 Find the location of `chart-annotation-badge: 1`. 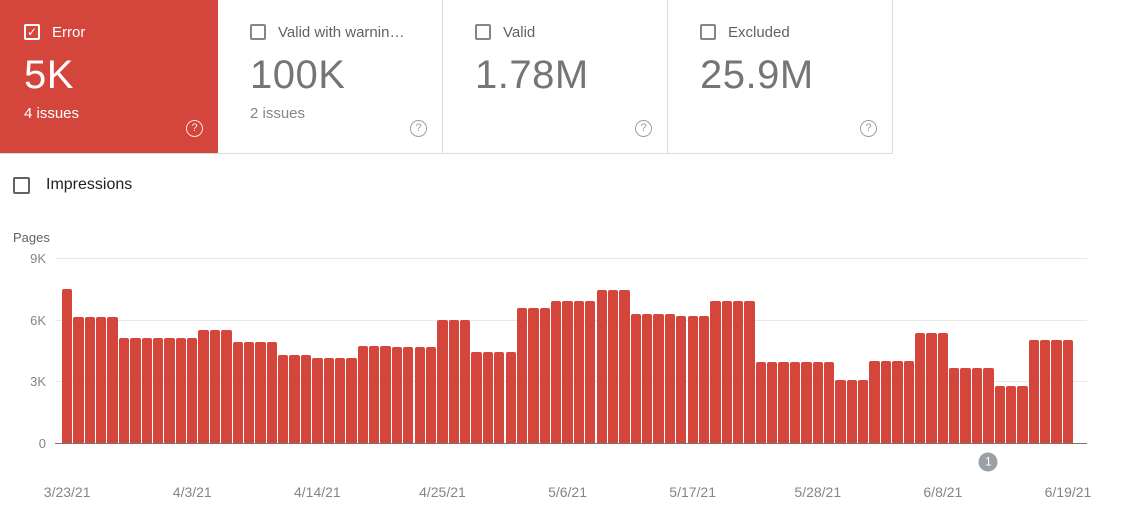

chart-annotation-badge: 1 is located at coordinates (988, 462).